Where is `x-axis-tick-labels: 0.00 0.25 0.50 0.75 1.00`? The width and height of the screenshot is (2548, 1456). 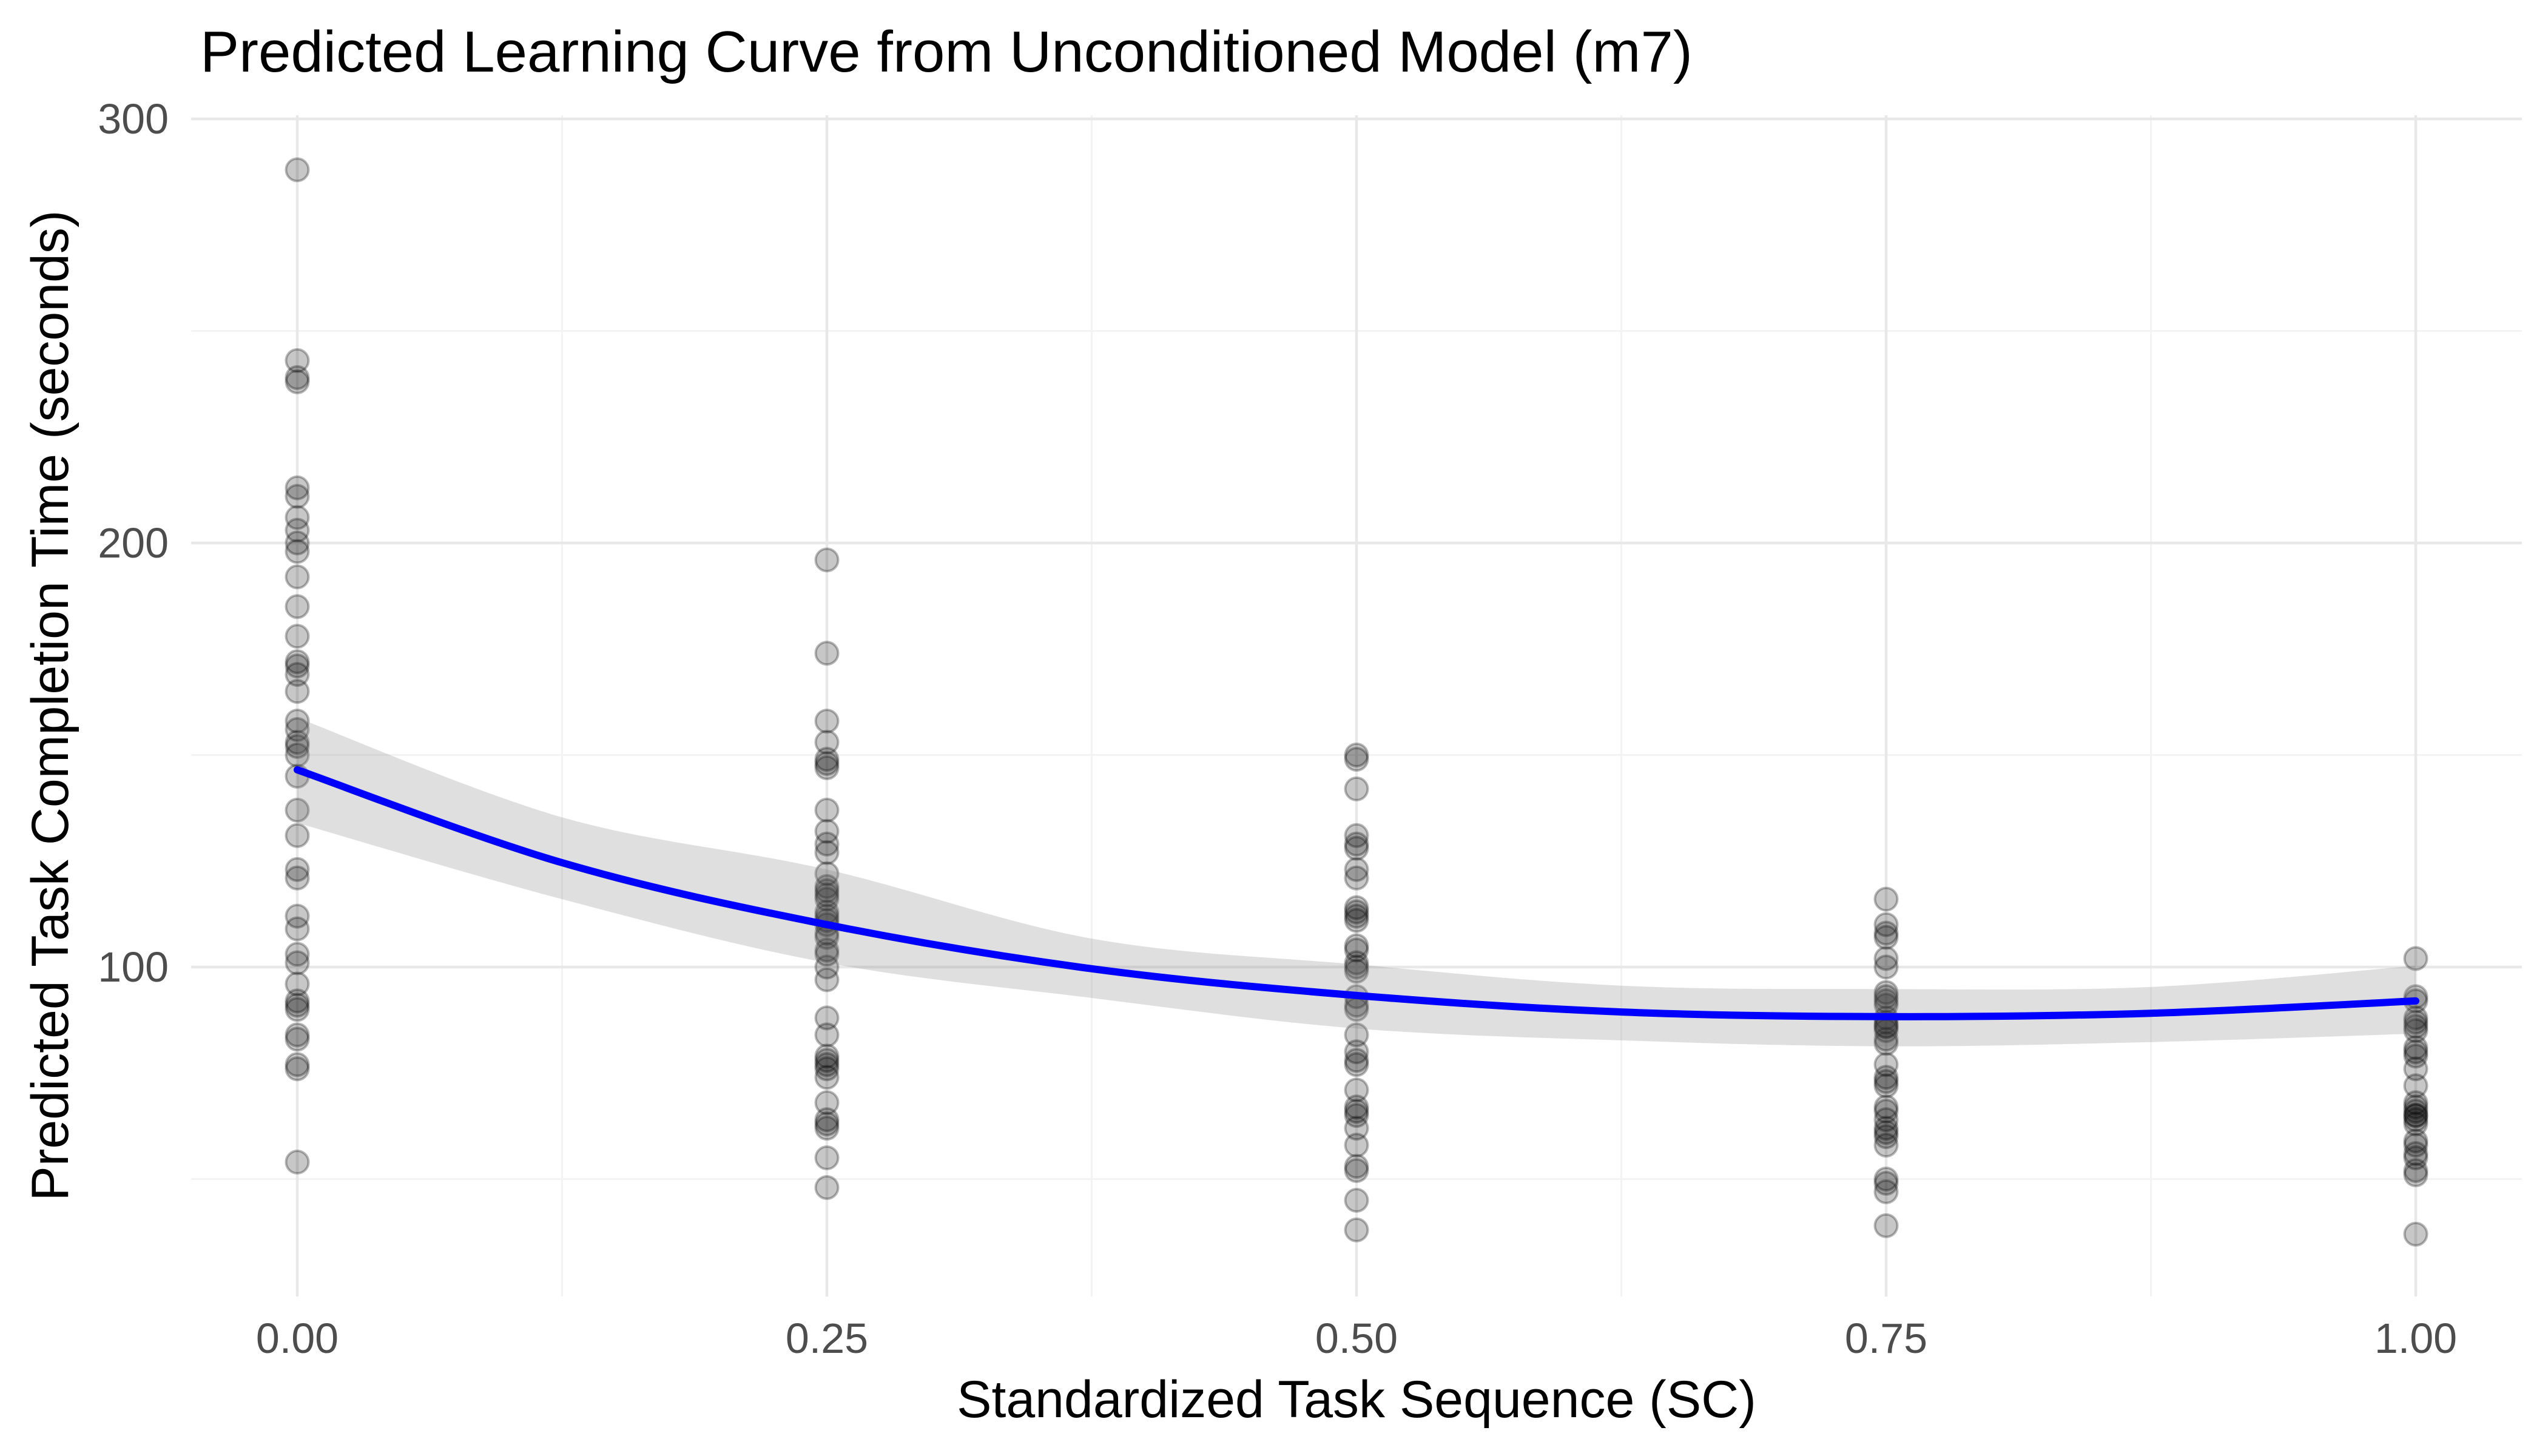
x-axis-tick-labels: 0.00 0.25 0.50 0.75 1.00 is located at coordinates (1356, 1338).